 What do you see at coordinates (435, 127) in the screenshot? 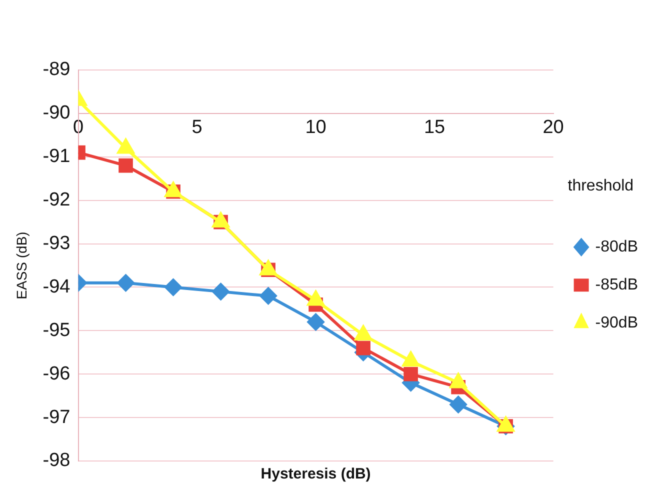
I see `x-tick-label: 15` at bounding box center [435, 127].